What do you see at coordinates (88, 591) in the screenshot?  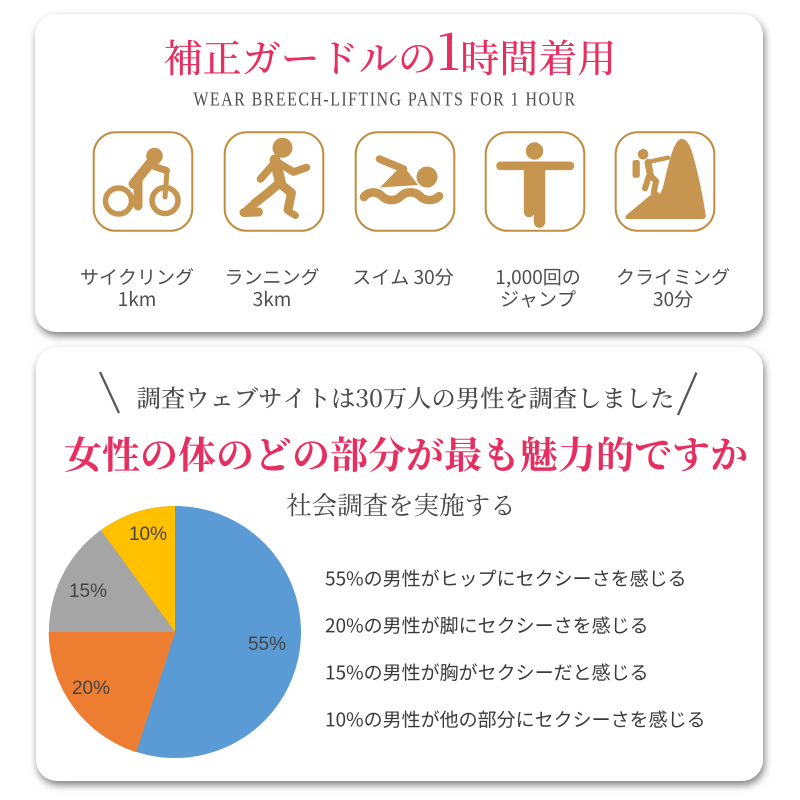 I see `svg-text: 15%` at bounding box center [88, 591].